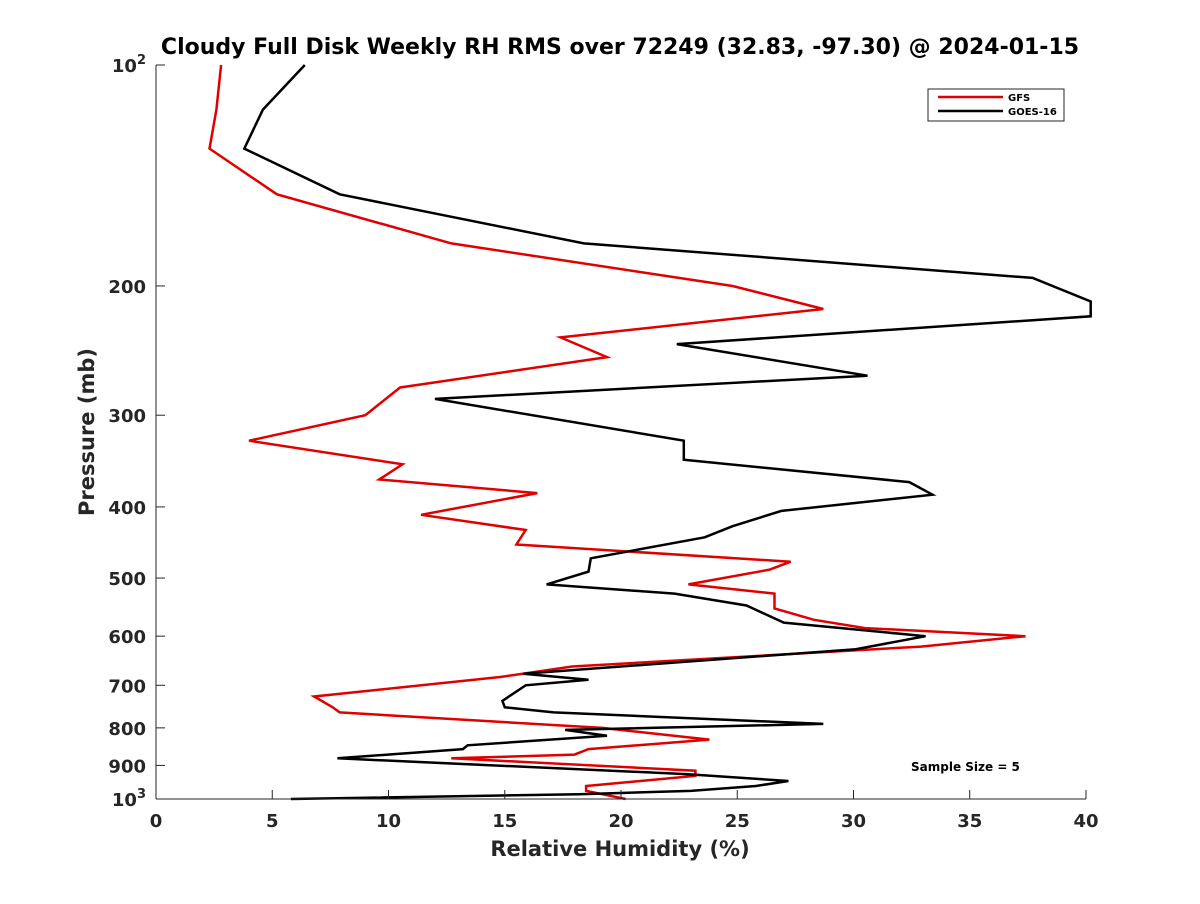  Describe the element at coordinates (129, 799) in the screenshot. I see `y-tick-label: 10³` at that location.